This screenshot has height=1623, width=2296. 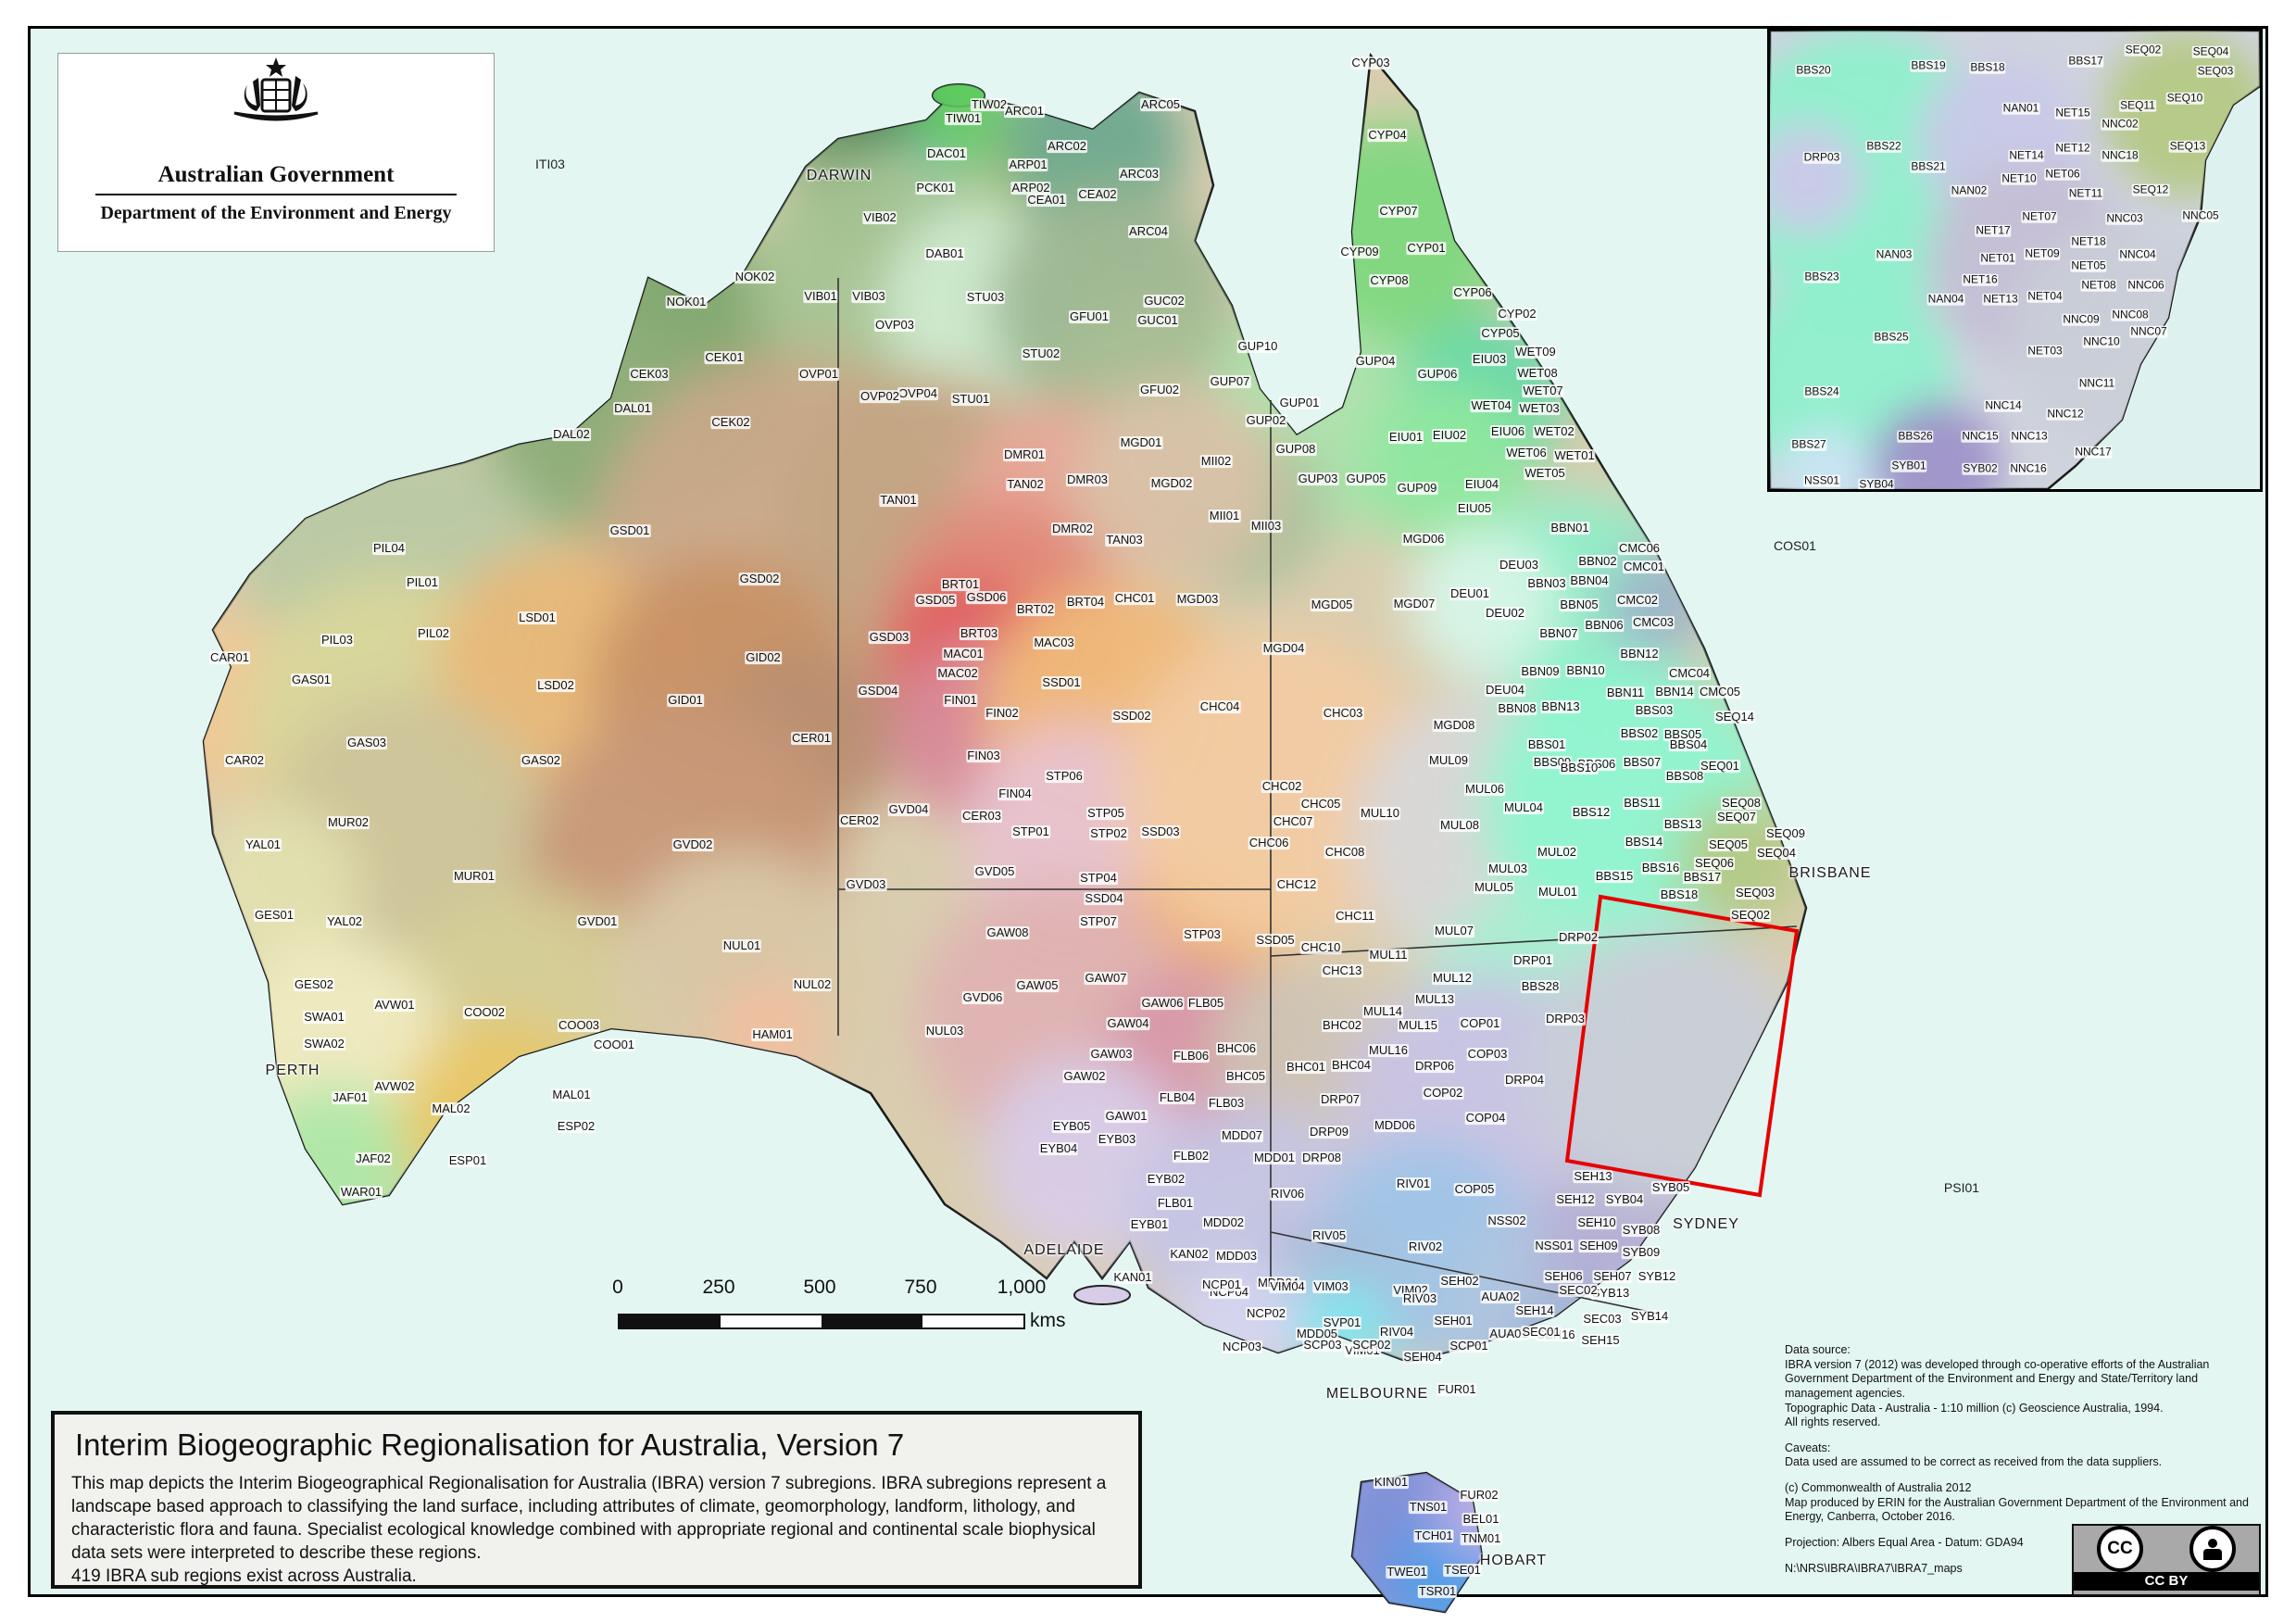 What do you see at coordinates (1030, 188) in the screenshot?
I see `region-label: ARP02` at bounding box center [1030, 188].